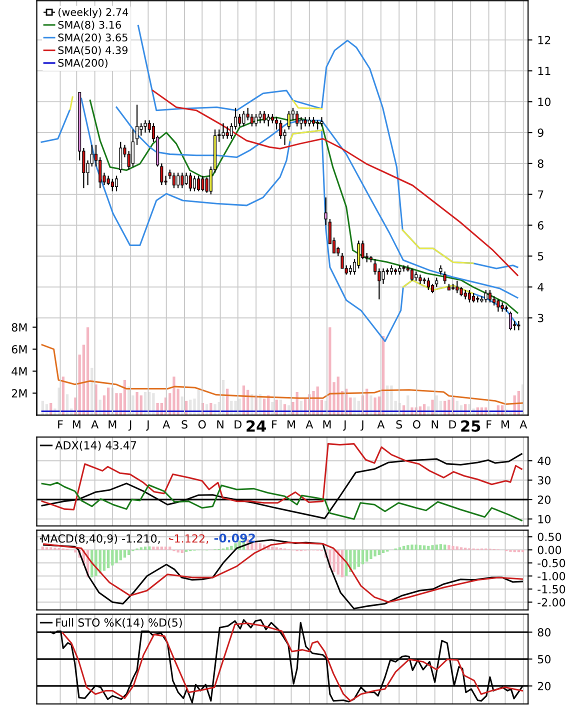 This screenshot has width=566, height=706. What do you see at coordinates (19, 371) in the screenshot?
I see `y-tick-label: 4M` at bounding box center [19, 371].